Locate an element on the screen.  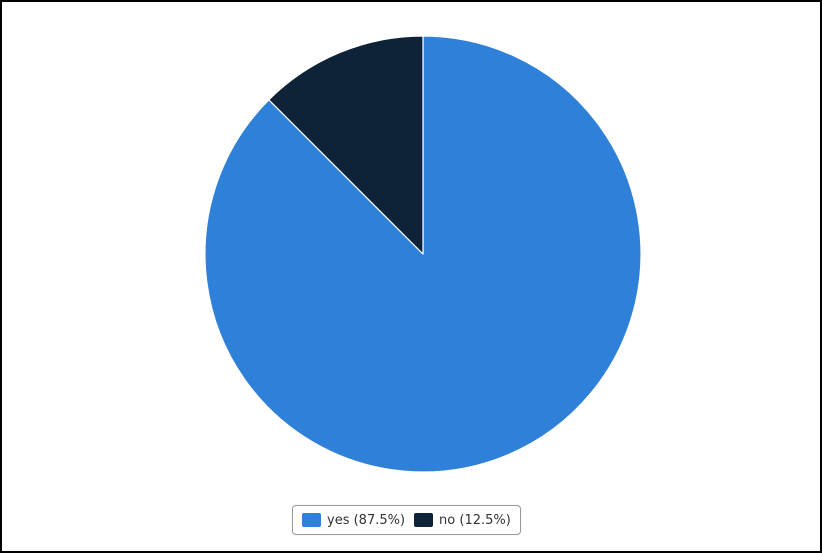
legend-item-no: no (12.5%) is located at coordinates (462, 520).